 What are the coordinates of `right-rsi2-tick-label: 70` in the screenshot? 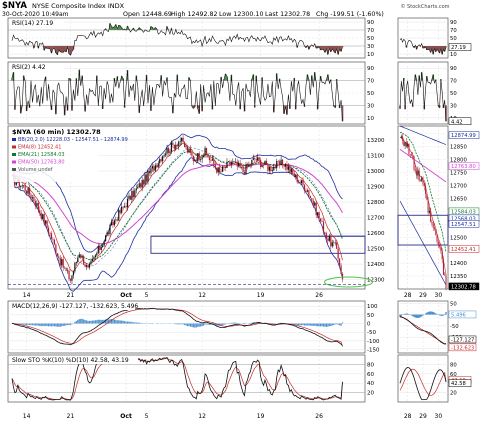 It's located at (453, 82).